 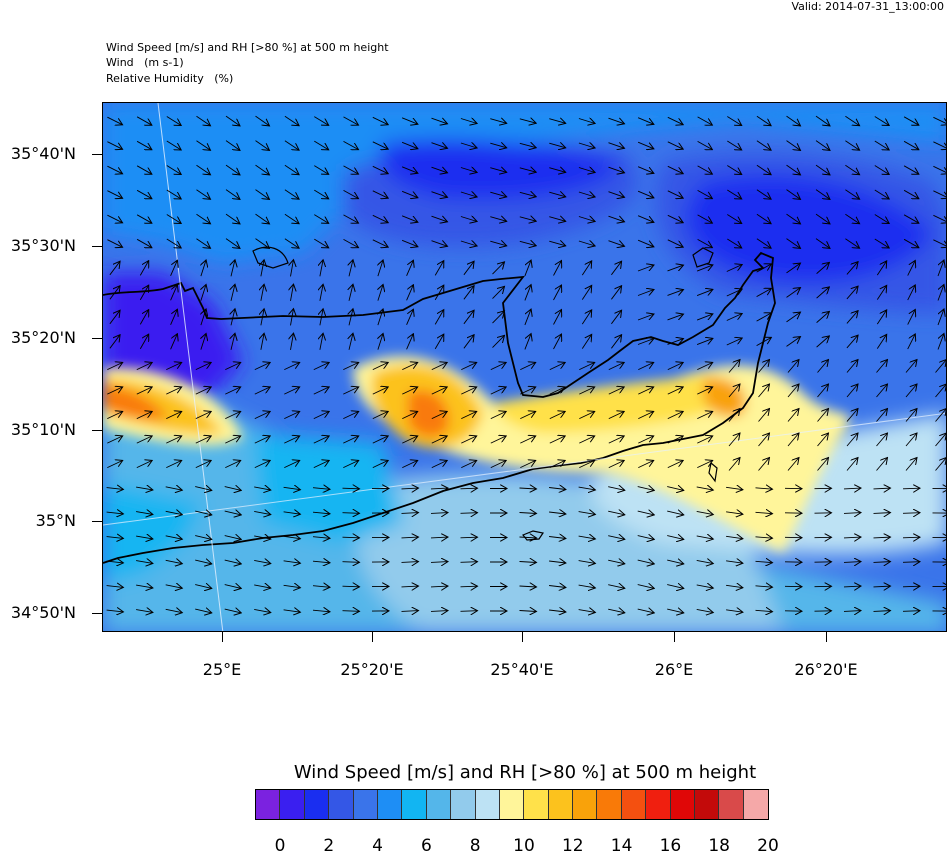 What do you see at coordinates (622, 846) in the screenshot?
I see `colorbar-tick-label: 14` at bounding box center [622, 846].